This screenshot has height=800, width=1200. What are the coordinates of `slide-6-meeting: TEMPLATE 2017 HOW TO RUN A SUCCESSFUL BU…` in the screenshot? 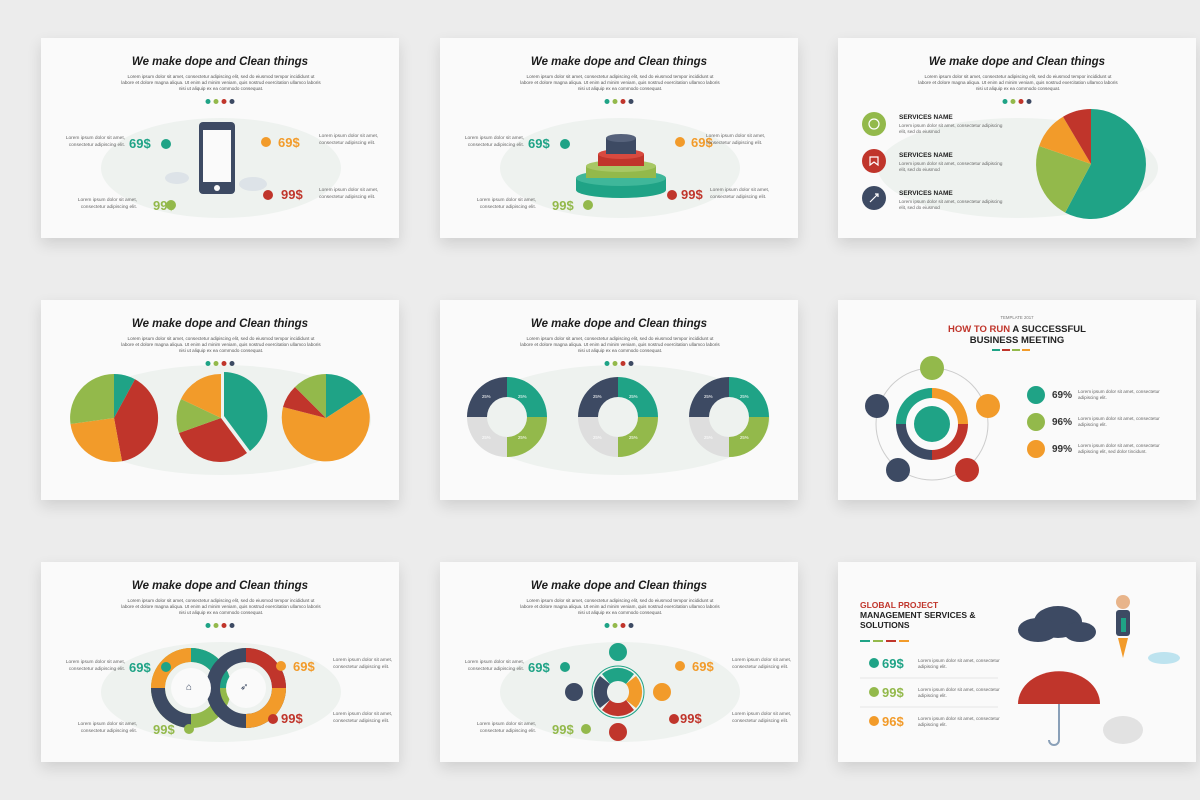 It's located at (1017, 400).